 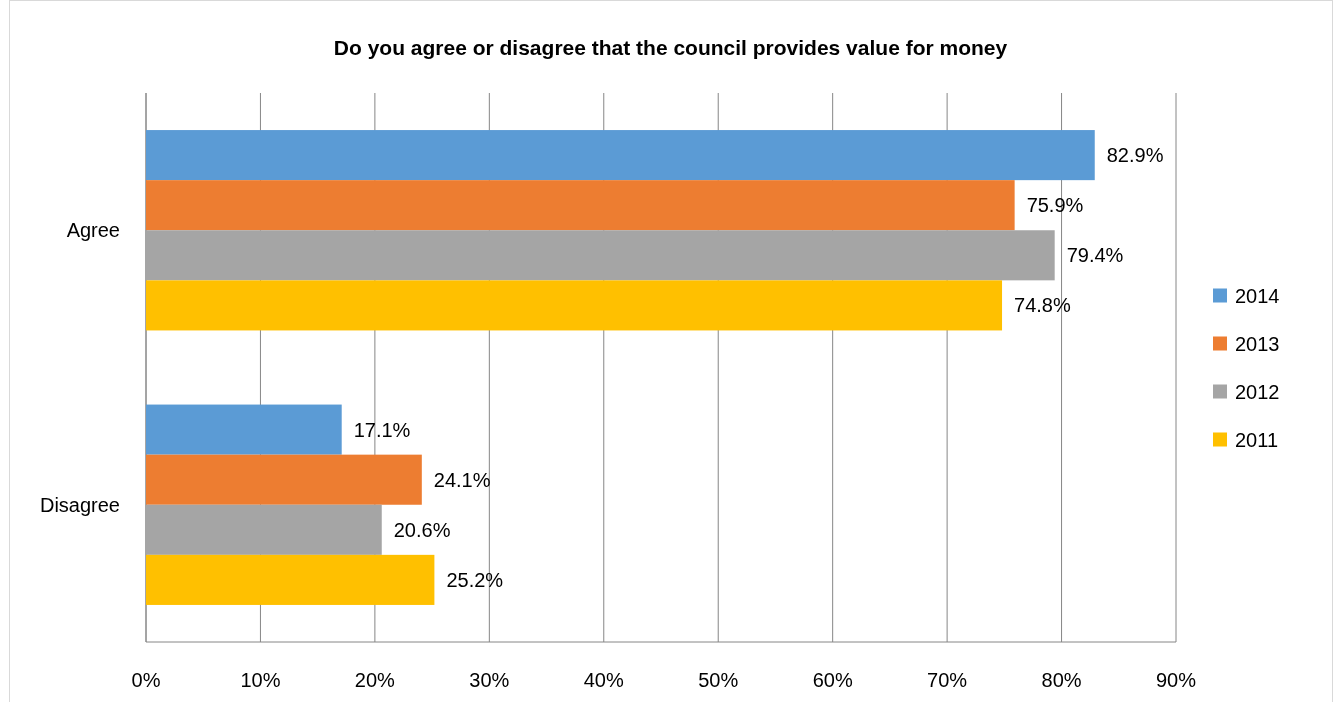 What do you see at coordinates (718, 680) in the screenshot?
I see `x-tick-label: 50%` at bounding box center [718, 680].